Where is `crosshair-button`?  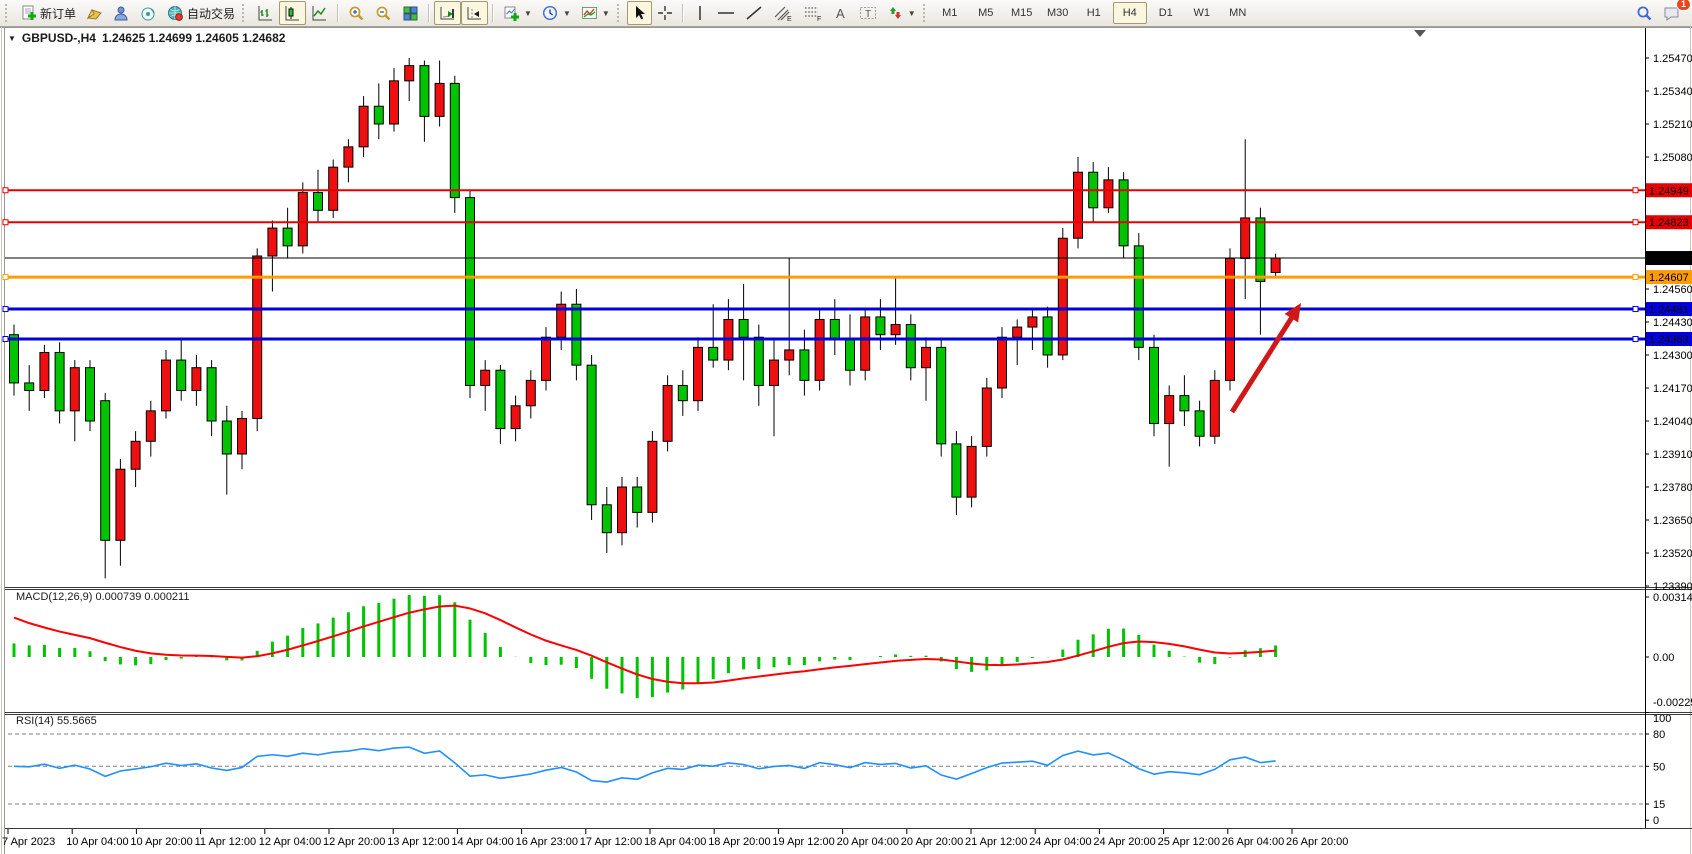 crosshair-button is located at coordinates (665, 13).